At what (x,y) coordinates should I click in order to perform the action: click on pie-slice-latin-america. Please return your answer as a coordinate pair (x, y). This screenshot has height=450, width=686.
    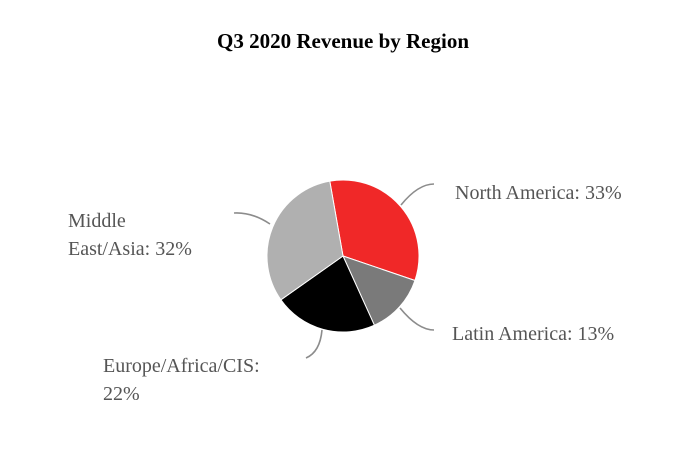
    Looking at the image, I should click on (379, 290).